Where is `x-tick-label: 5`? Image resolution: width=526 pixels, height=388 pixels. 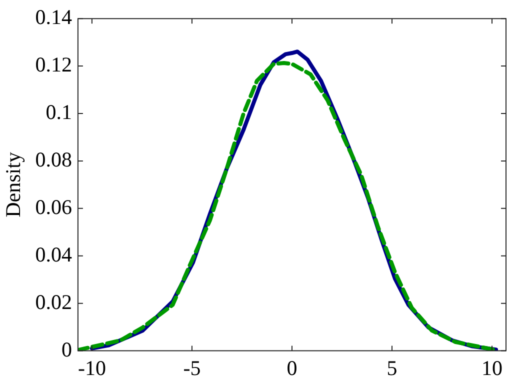
x-tick-label: 5 is located at coordinates (392, 368).